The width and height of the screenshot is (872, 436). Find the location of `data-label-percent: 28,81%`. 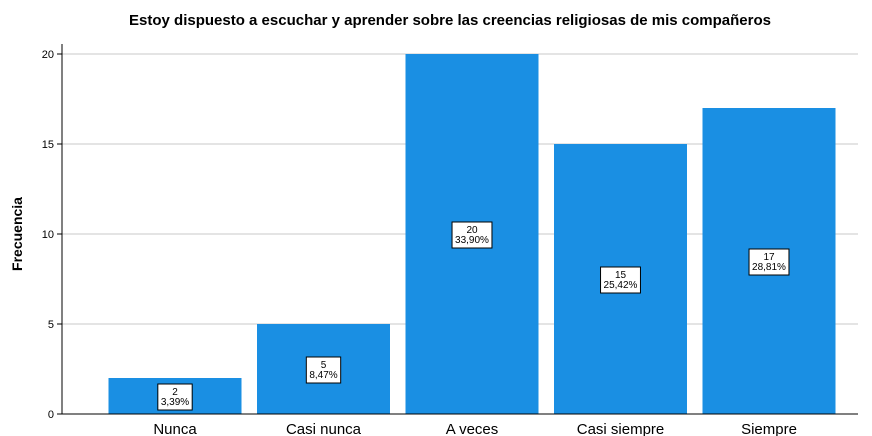

data-label-percent: 28,81% is located at coordinates (769, 267).